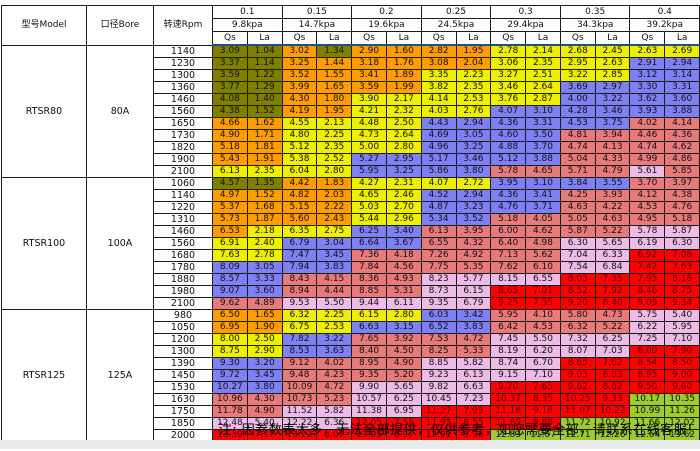  Describe the element at coordinates (438, 375) in the screenshot. I see `value-cell: 9.23` at that location.